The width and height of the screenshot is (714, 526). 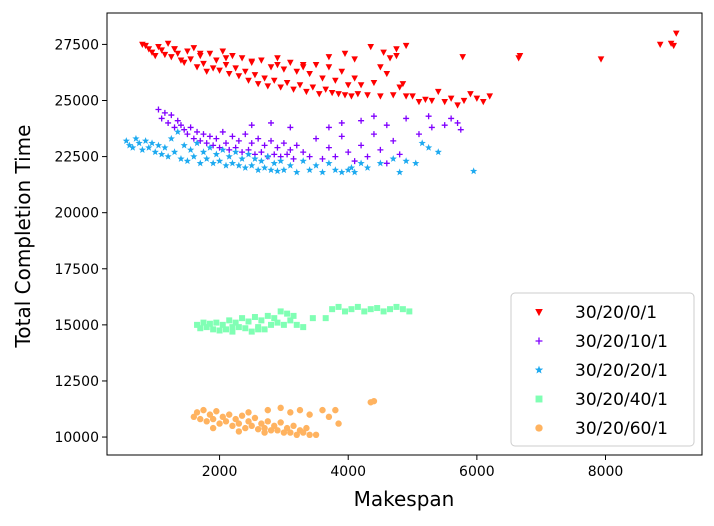 What do you see at coordinates (23, 237) in the screenshot?
I see `y-axis-title: Total Completion Time` at bounding box center [23, 237].